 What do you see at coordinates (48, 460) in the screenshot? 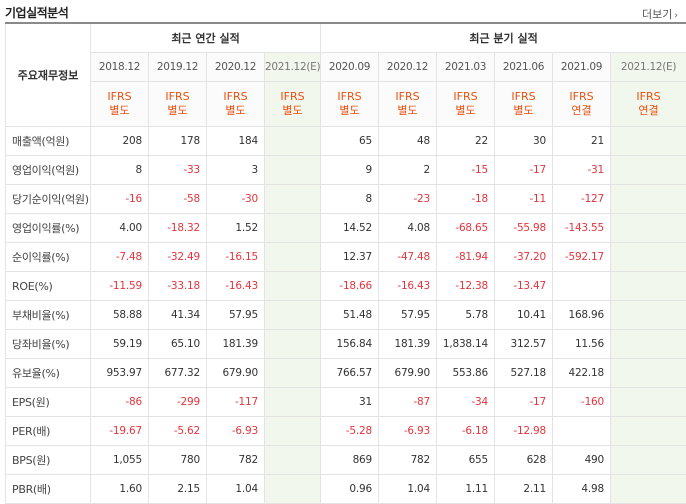
I see `row-label: BPS(원)` at bounding box center [48, 460].